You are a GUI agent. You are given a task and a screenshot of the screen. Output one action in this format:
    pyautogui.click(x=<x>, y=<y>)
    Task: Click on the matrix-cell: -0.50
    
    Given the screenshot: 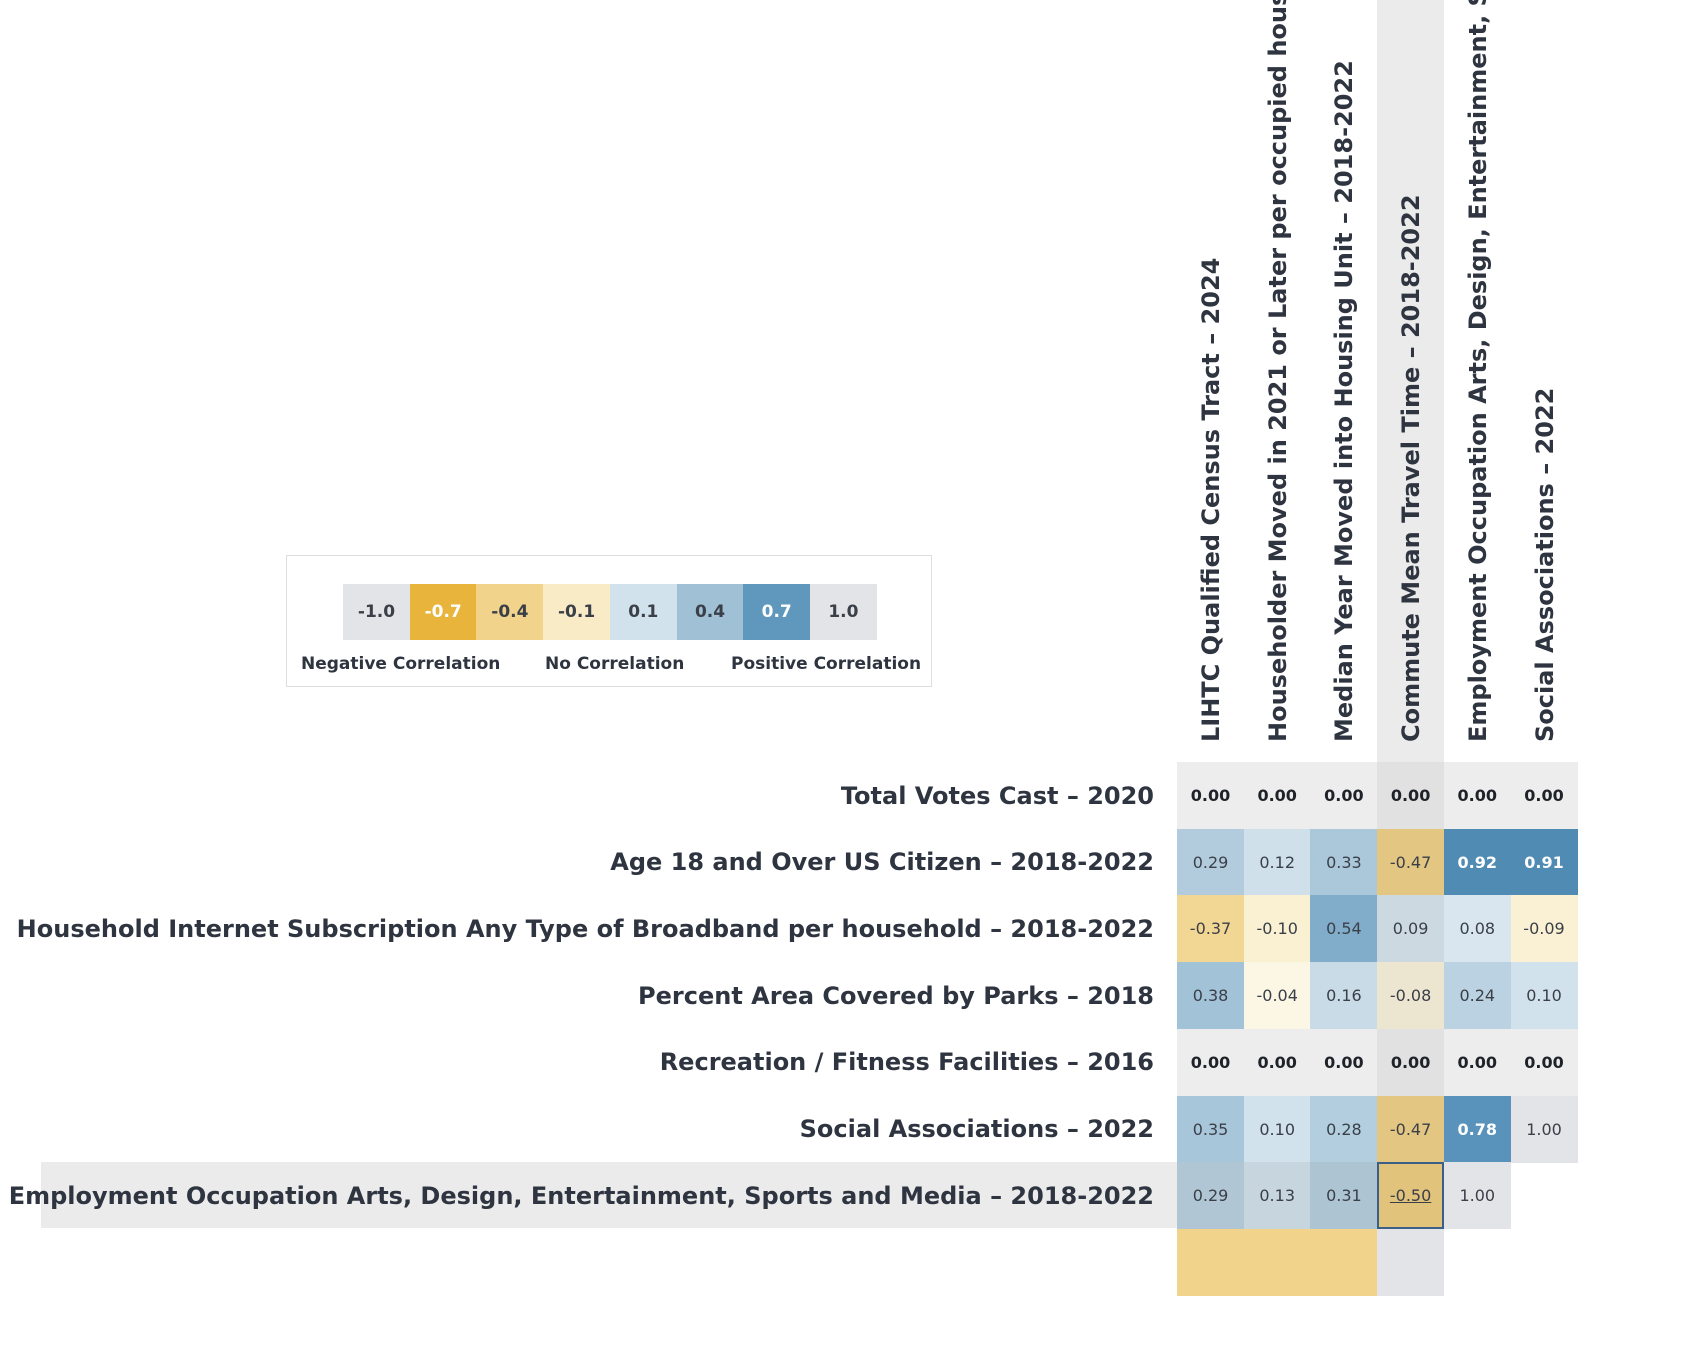 What is the action you would take?
    pyautogui.click(x=1410, y=1195)
    